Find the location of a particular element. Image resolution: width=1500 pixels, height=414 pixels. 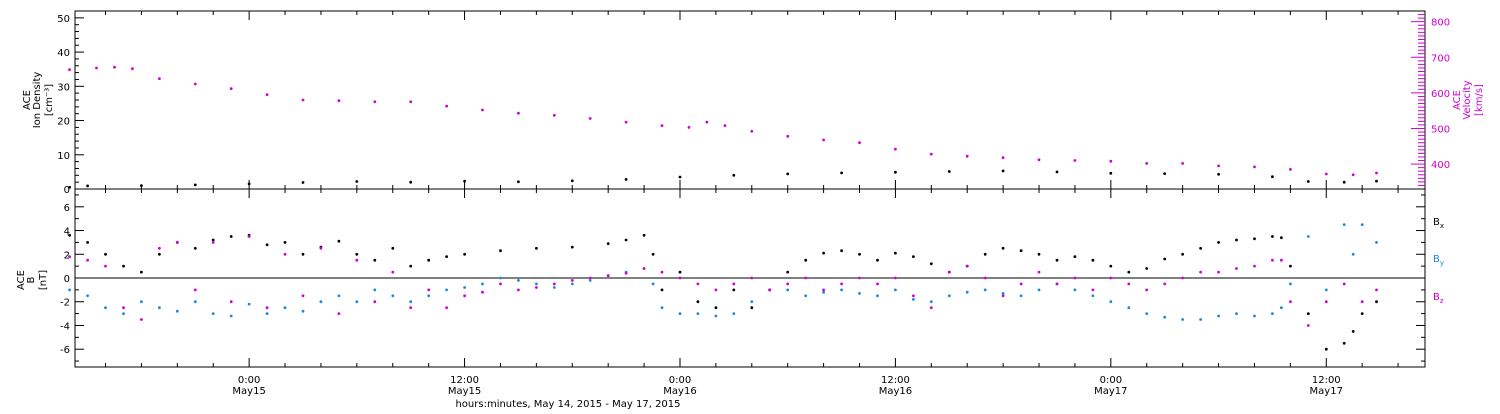

legend: Bx By Bz is located at coordinates (1438, 261).